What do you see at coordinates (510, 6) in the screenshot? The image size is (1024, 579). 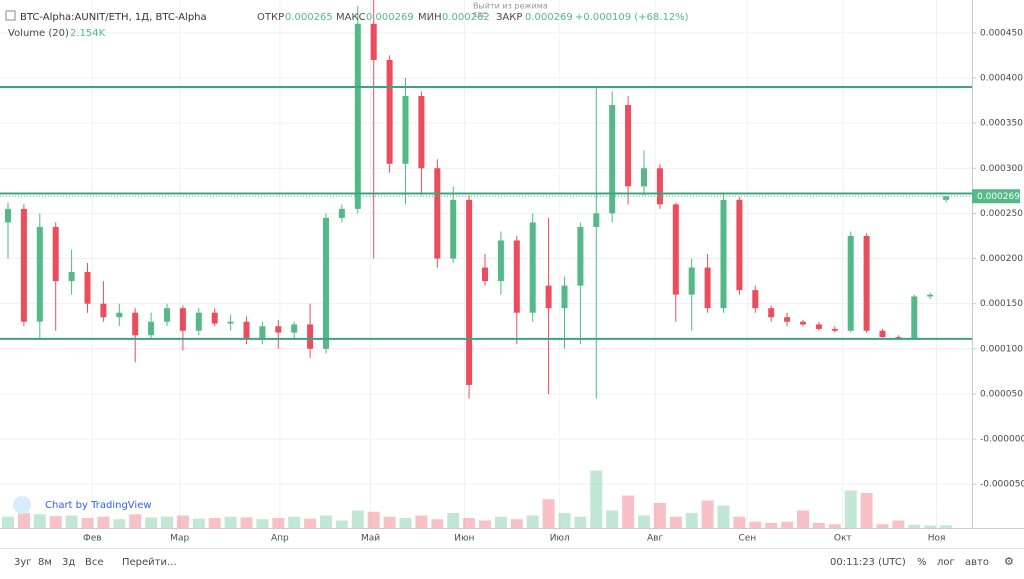 I see `replay-exit: Выйти из режима` at bounding box center [510, 6].